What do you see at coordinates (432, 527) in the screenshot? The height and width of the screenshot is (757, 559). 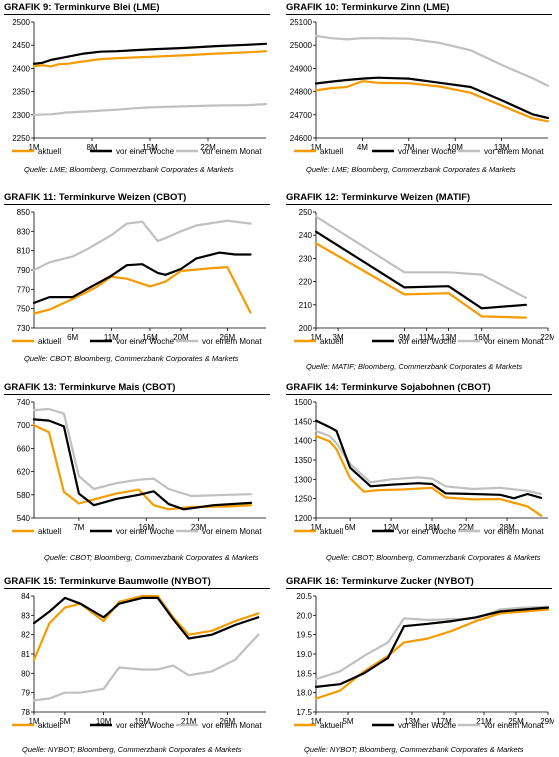 I see `x-tick-label: 18M` at bounding box center [432, 527].